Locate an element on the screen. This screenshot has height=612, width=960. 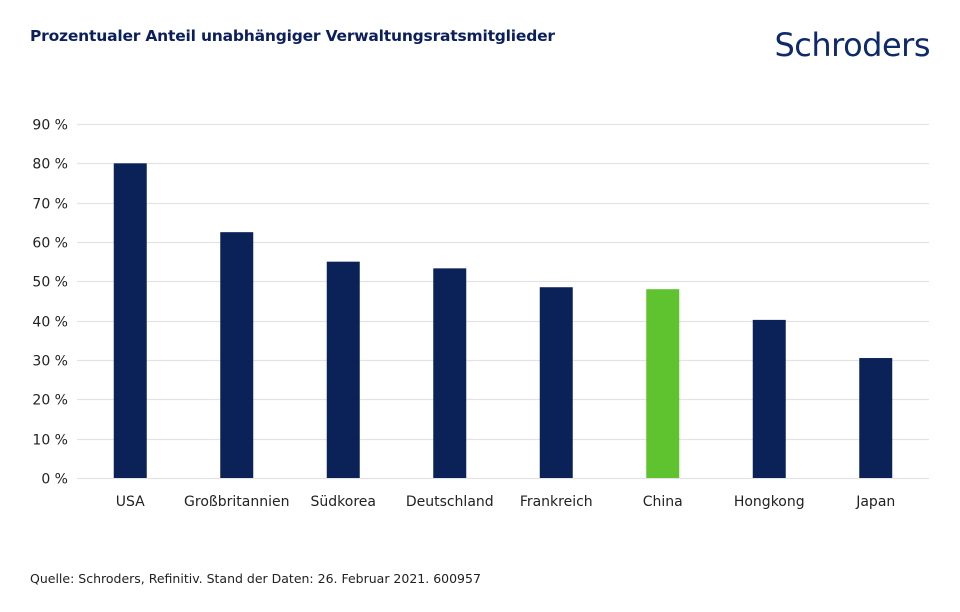
y-tick-label: 70 % is located at coordinates (50, 205).